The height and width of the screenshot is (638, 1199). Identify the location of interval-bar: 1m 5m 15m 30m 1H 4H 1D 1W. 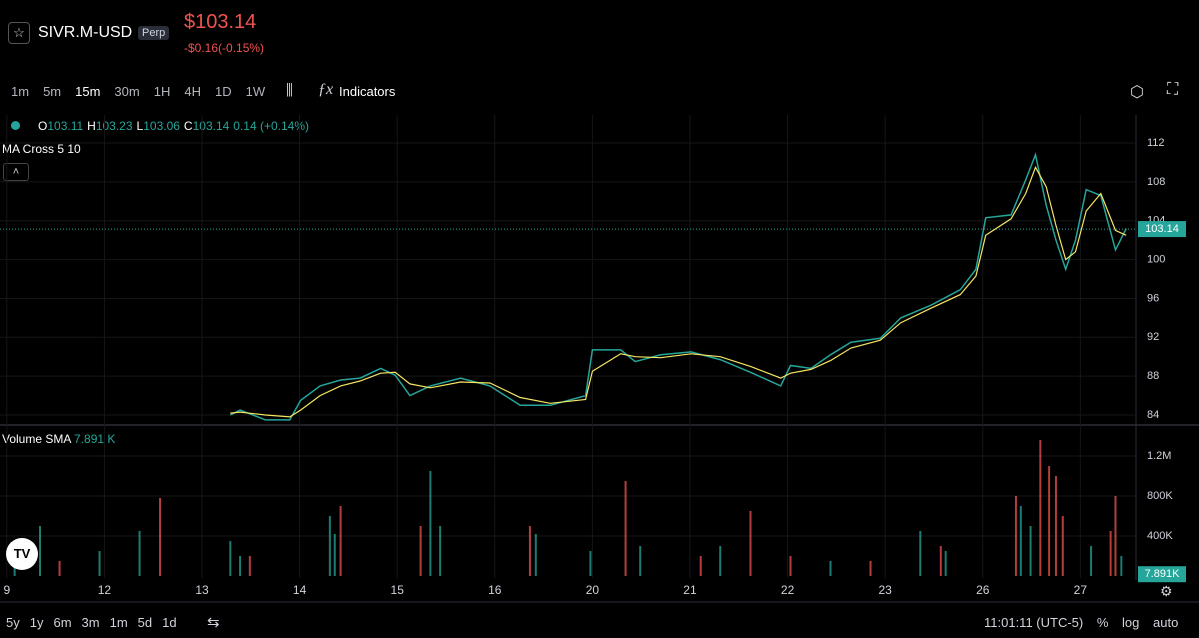
(145, 91).